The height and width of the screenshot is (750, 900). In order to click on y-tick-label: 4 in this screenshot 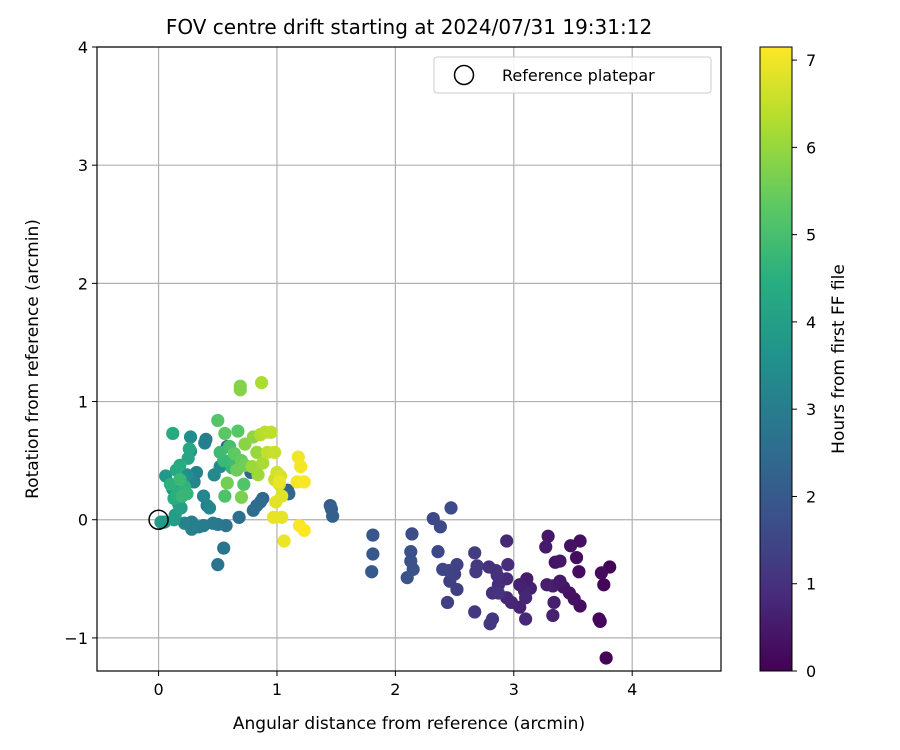, I will do `click(83, 47)`.